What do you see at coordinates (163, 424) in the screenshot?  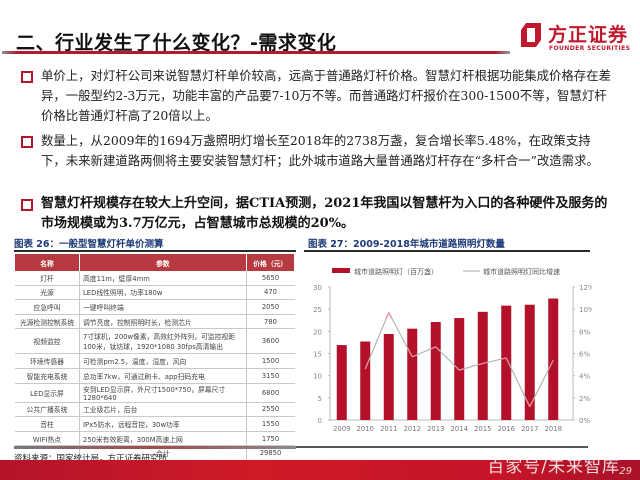 I see `cell-param: IPx5防水，远程音控，30w功率` at bounding box center [163, 424].